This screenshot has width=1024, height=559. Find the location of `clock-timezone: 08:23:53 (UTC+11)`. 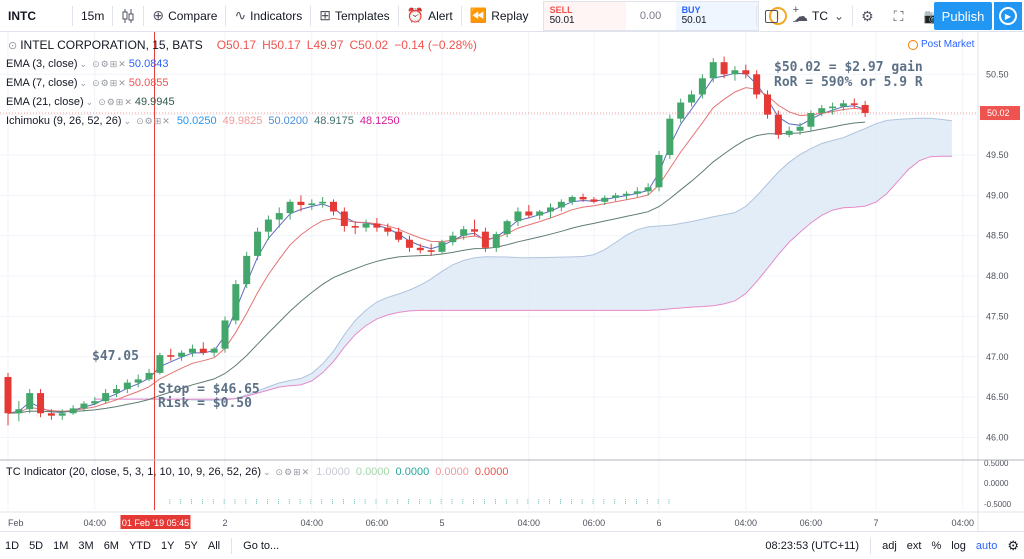

clock-timezone: 08:23:53 (UTC+11) is located at coordinates (812, 545).